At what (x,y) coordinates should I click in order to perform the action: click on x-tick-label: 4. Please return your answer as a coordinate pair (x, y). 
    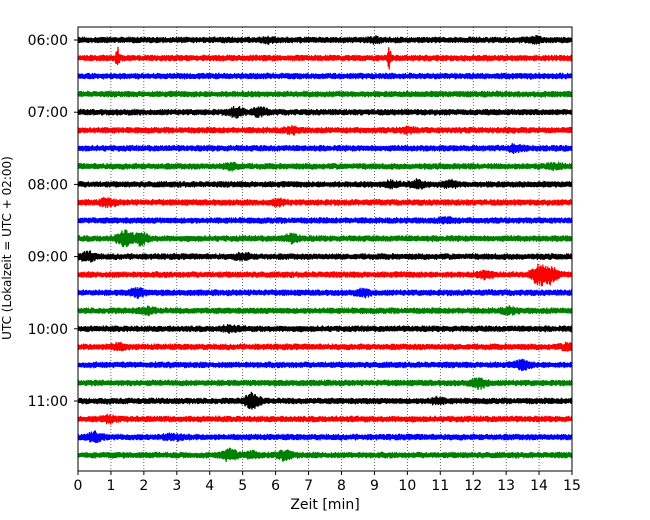
    Looking at the image, I should click on (209, 486).